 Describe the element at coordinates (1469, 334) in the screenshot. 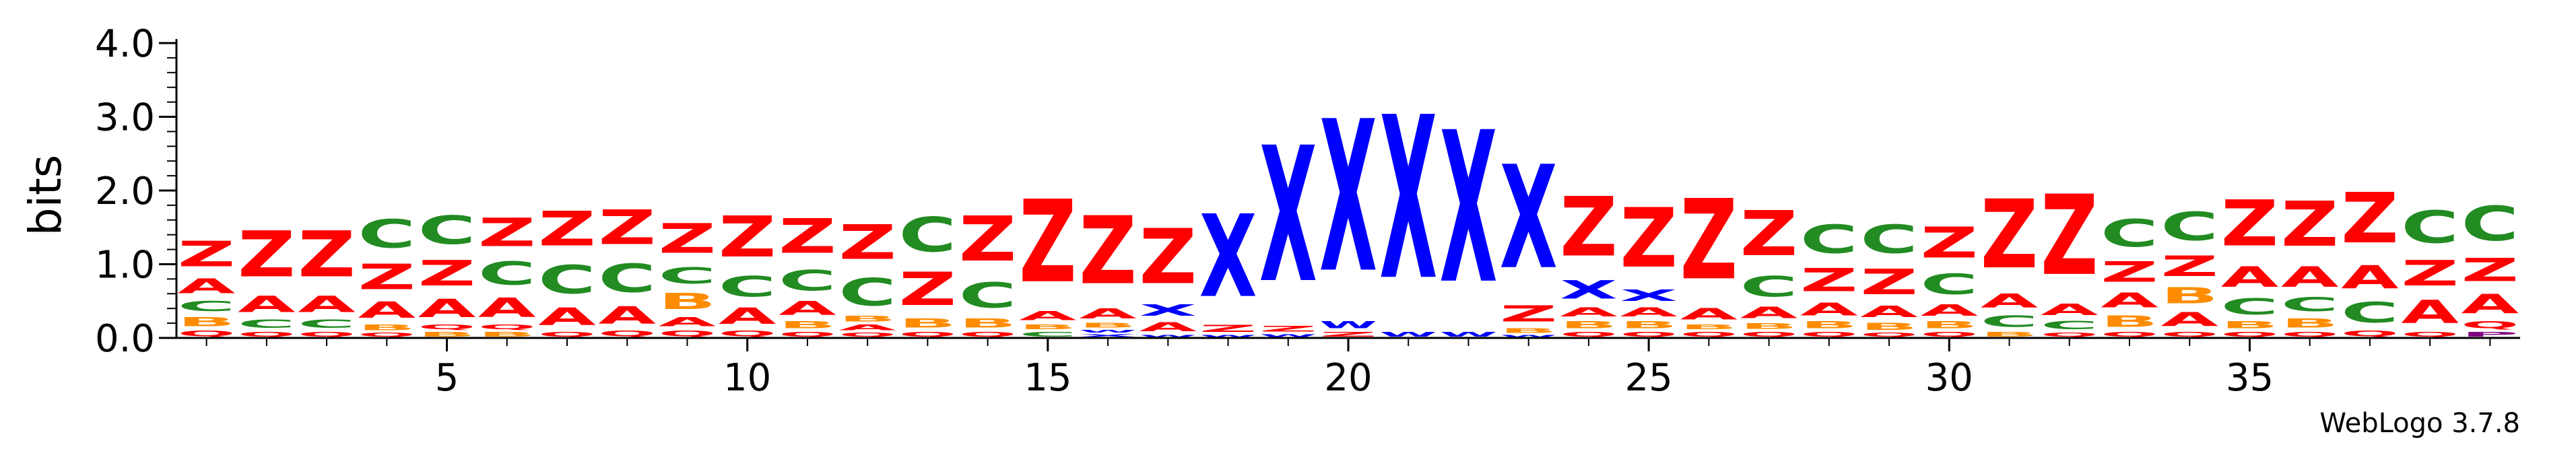

I see `logo-letter-w: W` at that location.